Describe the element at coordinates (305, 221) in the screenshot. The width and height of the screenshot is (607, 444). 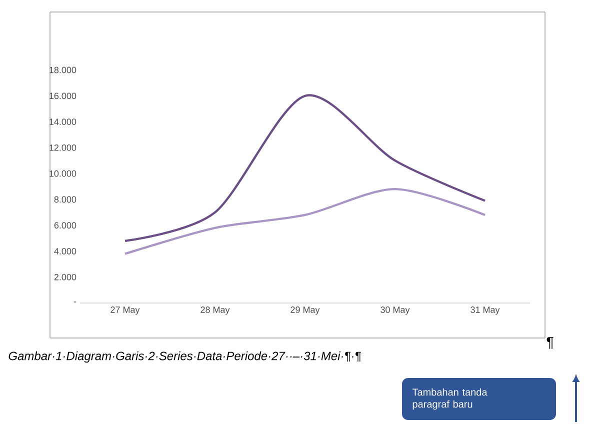
I see `line-series` at that location.